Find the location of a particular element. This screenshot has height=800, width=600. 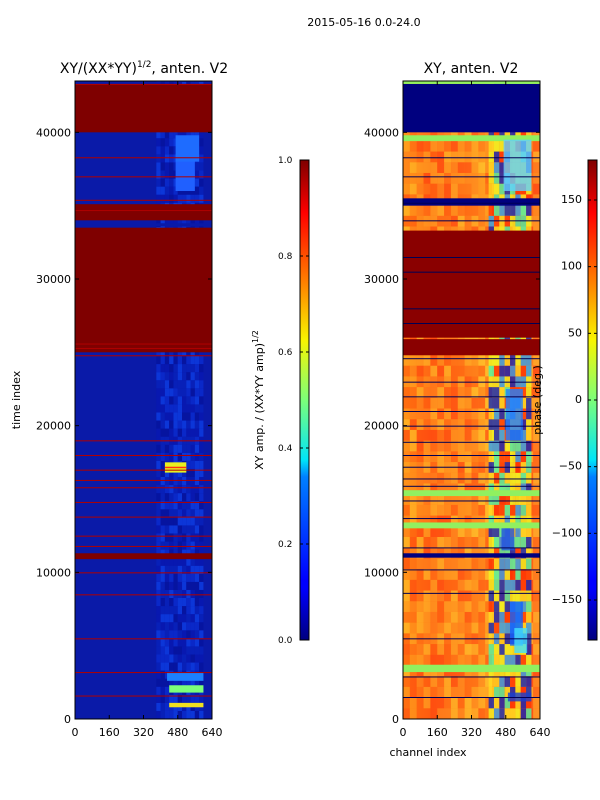

phase-ytick-label: 20000 is located at coordinates (381, 426).